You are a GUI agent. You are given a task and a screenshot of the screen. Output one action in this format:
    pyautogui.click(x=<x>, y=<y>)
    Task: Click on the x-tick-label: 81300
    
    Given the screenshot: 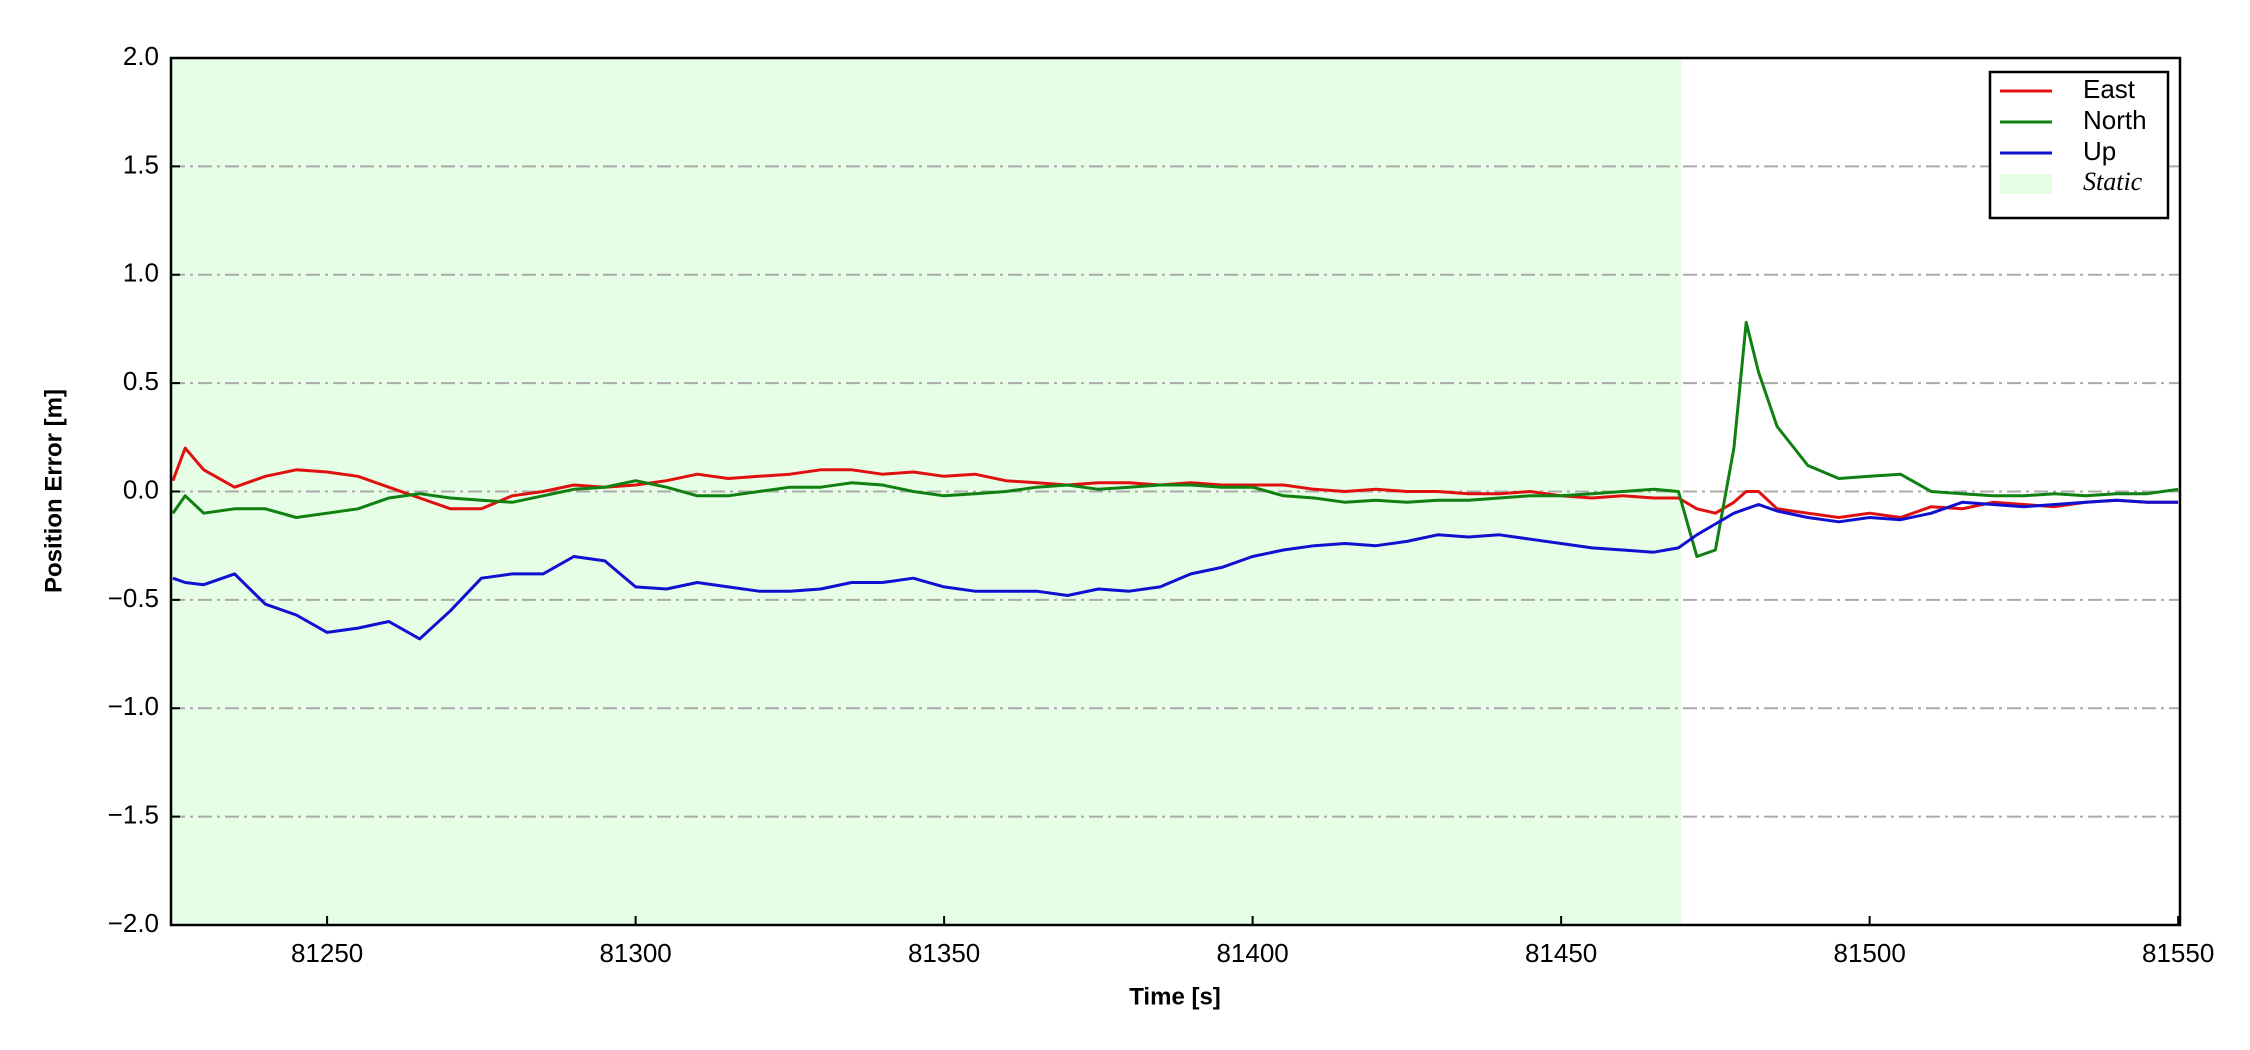 What is the action you would take?
    pyautogui.click(x=635, y=953)
    